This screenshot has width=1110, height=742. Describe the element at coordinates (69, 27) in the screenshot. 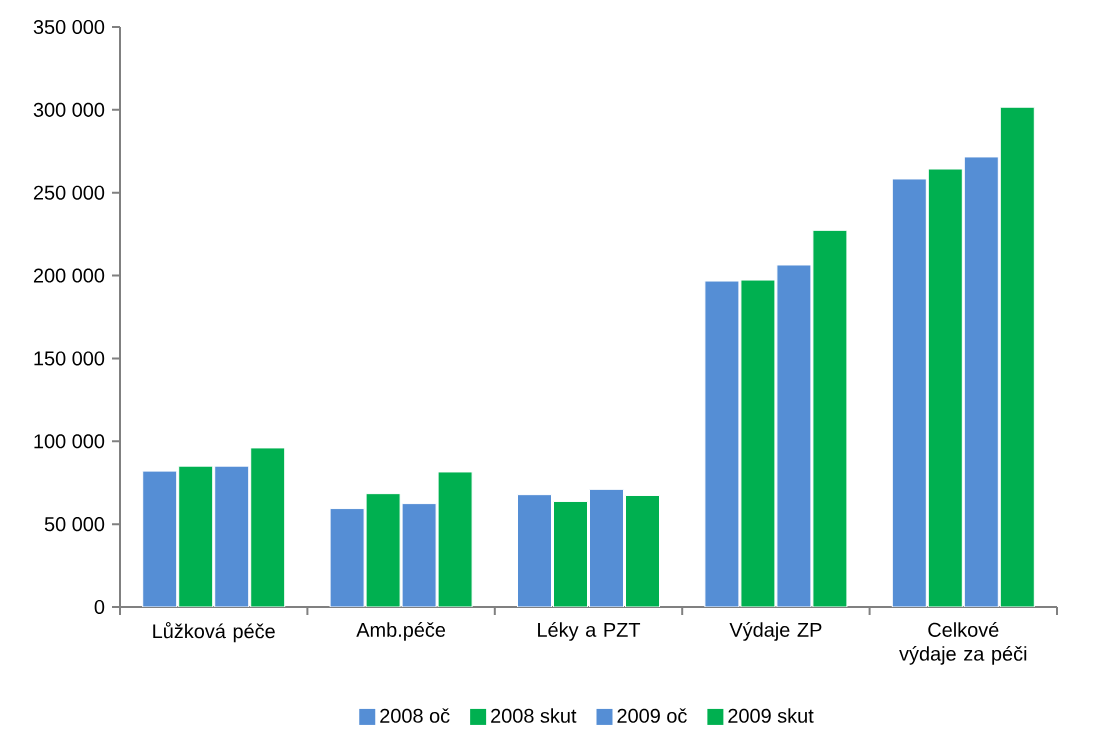

I see `y-tick-label: 350 000` at that location.